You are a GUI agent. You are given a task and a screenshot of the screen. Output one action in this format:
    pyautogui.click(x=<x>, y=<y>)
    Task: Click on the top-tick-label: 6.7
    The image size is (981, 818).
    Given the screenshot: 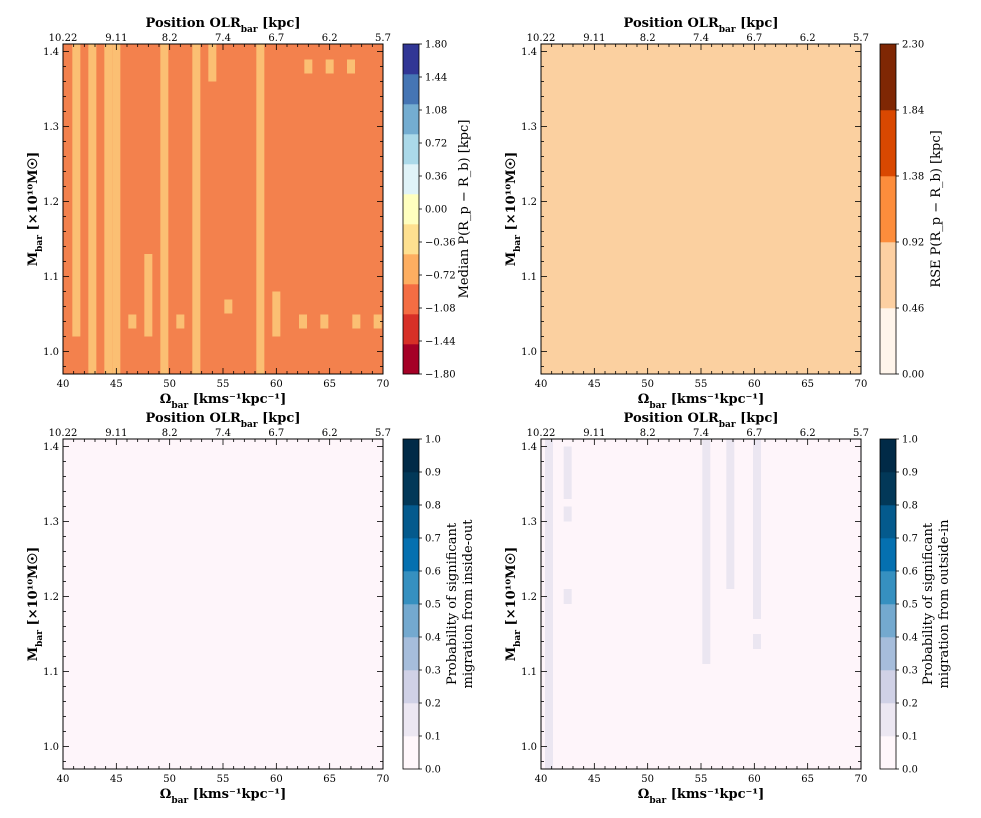 What is the action you would take?
    pyautogui.click(x=754, y=433)
    